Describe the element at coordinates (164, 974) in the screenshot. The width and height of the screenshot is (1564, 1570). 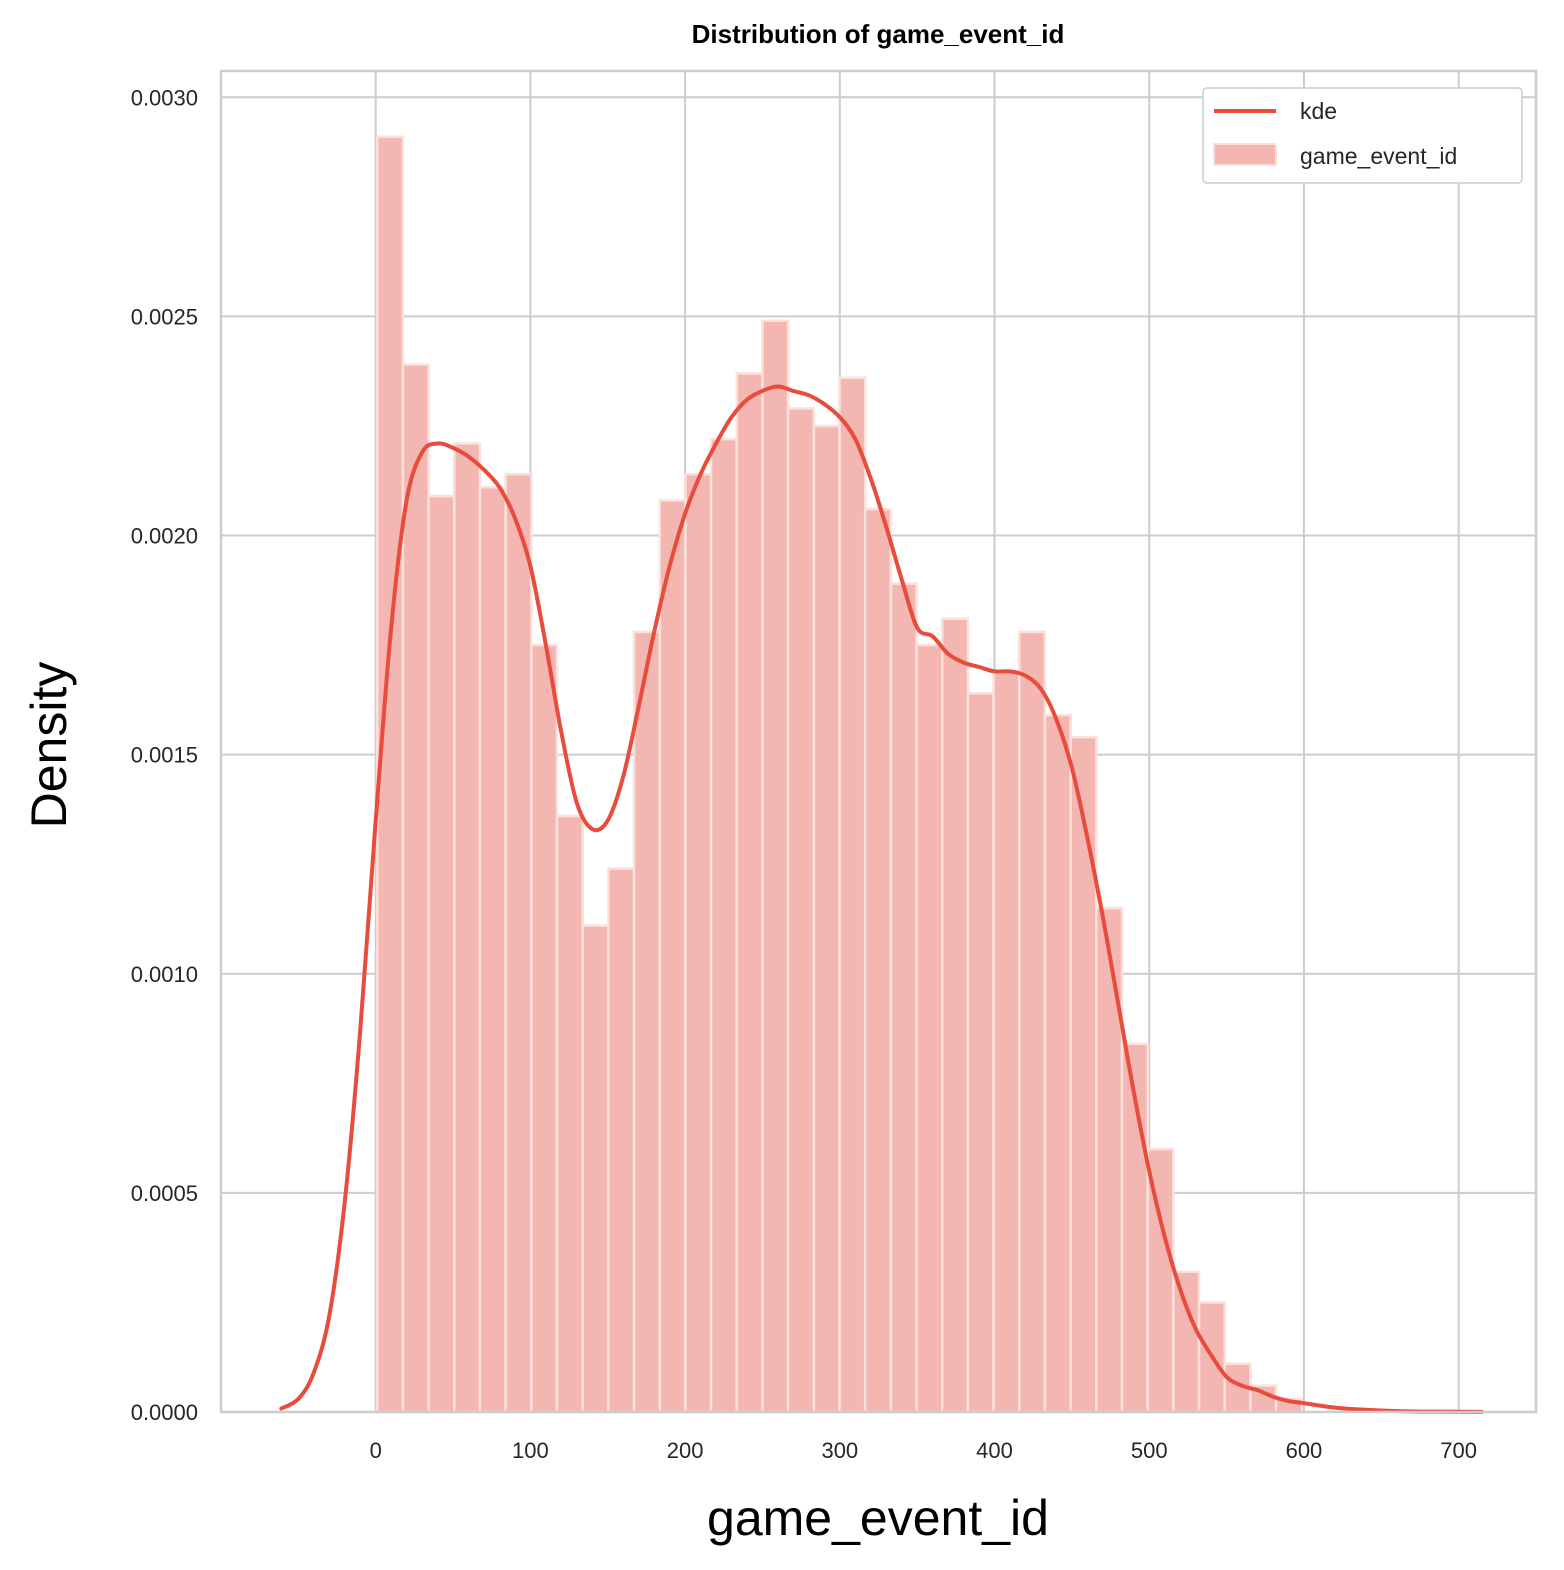
I see `y-tick-label: 0.0010` at that location.